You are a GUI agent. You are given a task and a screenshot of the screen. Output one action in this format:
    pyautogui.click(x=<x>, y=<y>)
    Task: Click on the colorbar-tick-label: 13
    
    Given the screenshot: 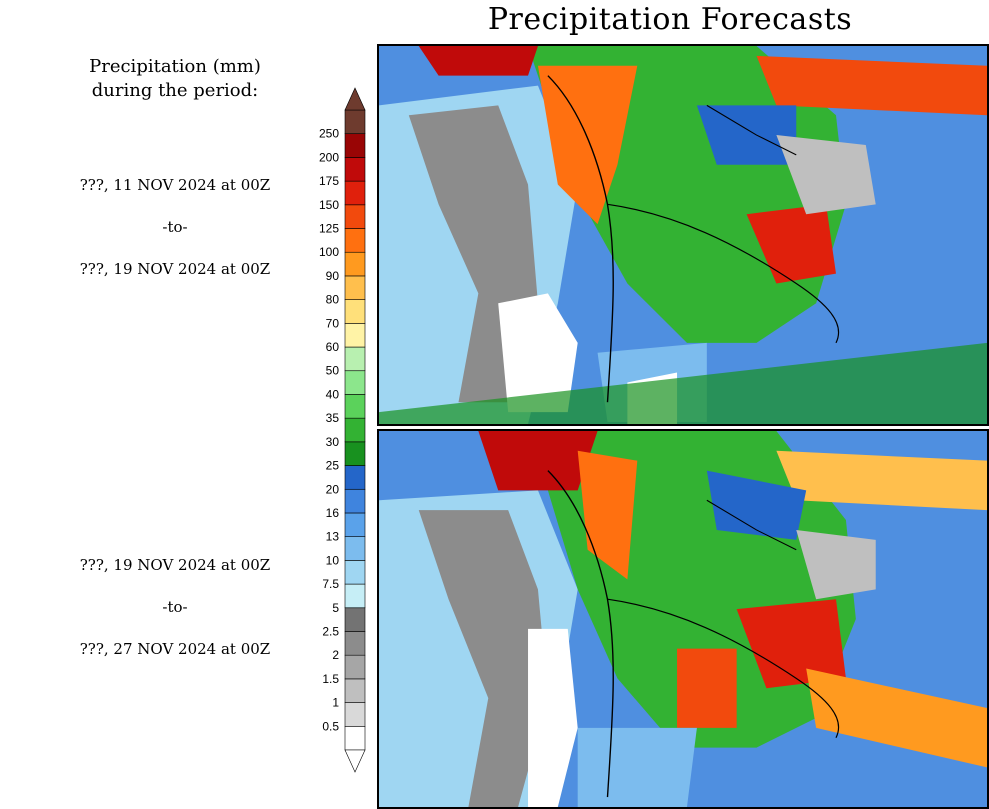 What is the action you would take?
    pyautogui.click(x=333, y=537)
    